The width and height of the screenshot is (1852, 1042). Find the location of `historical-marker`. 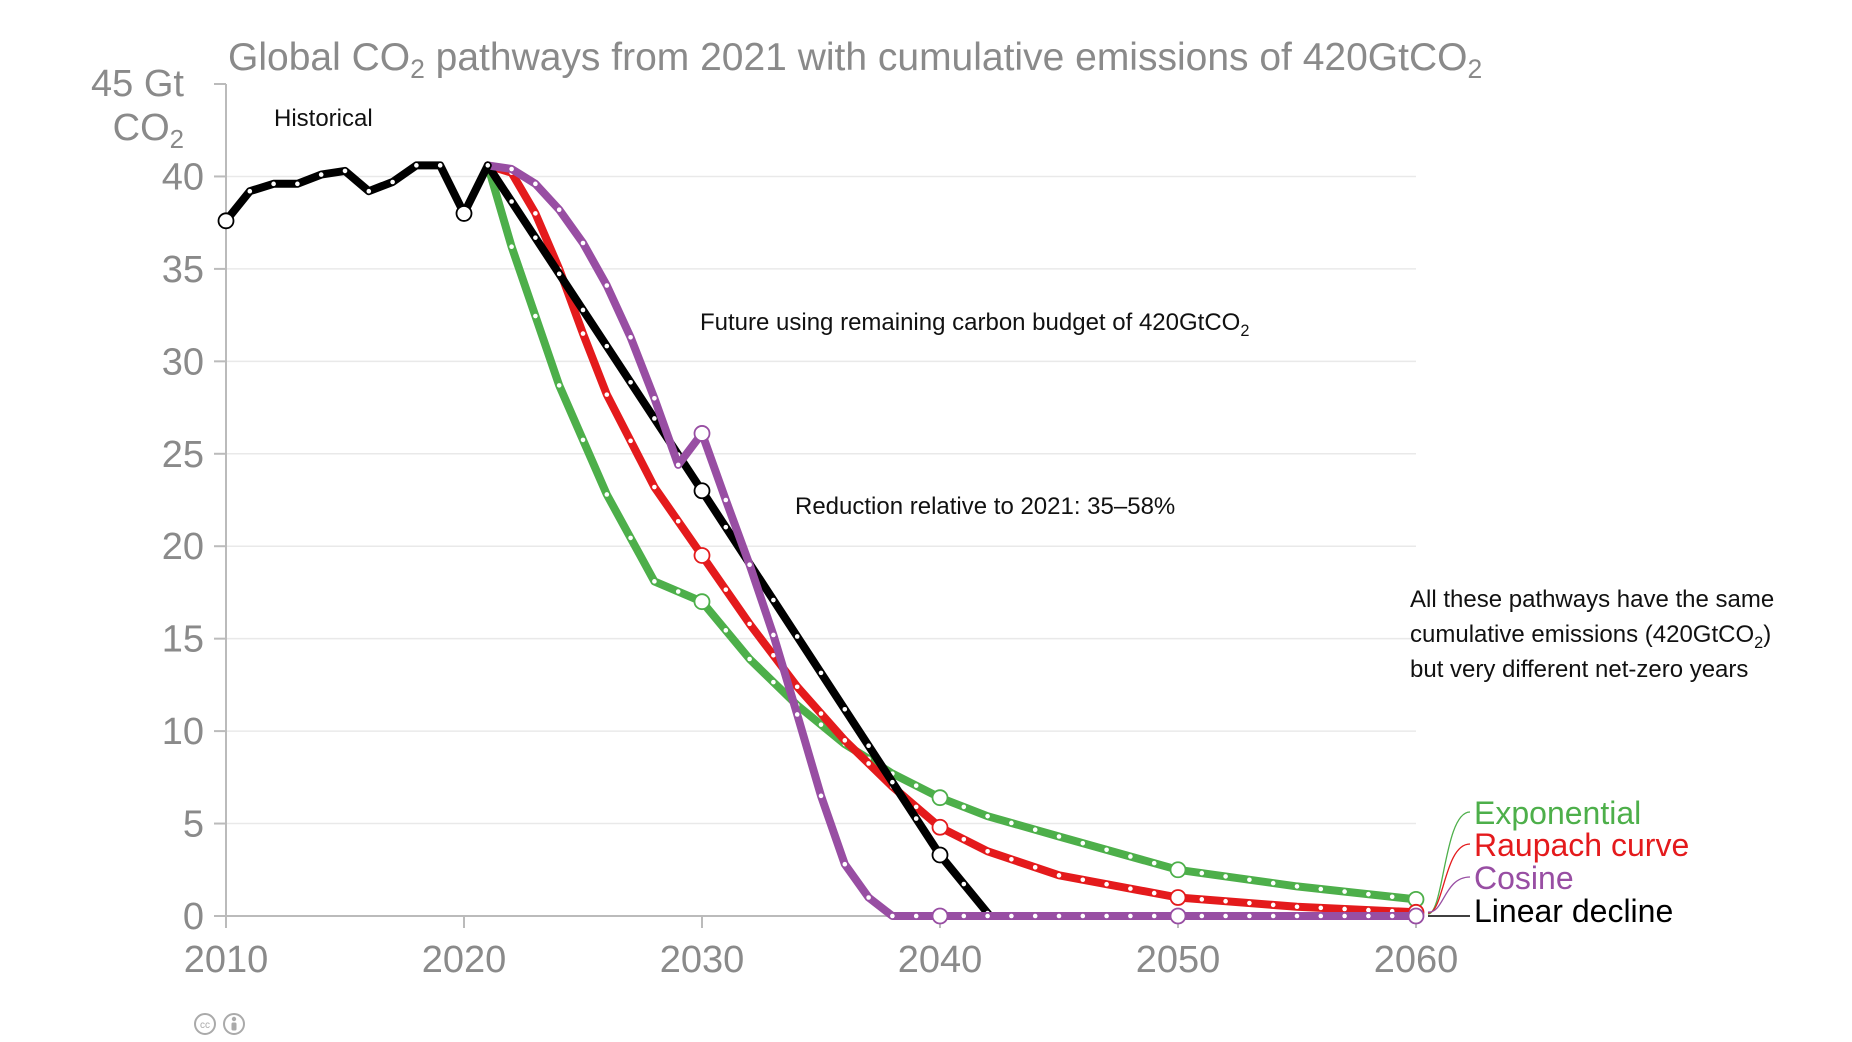

historical-marker is located at coordinates (464, 213).